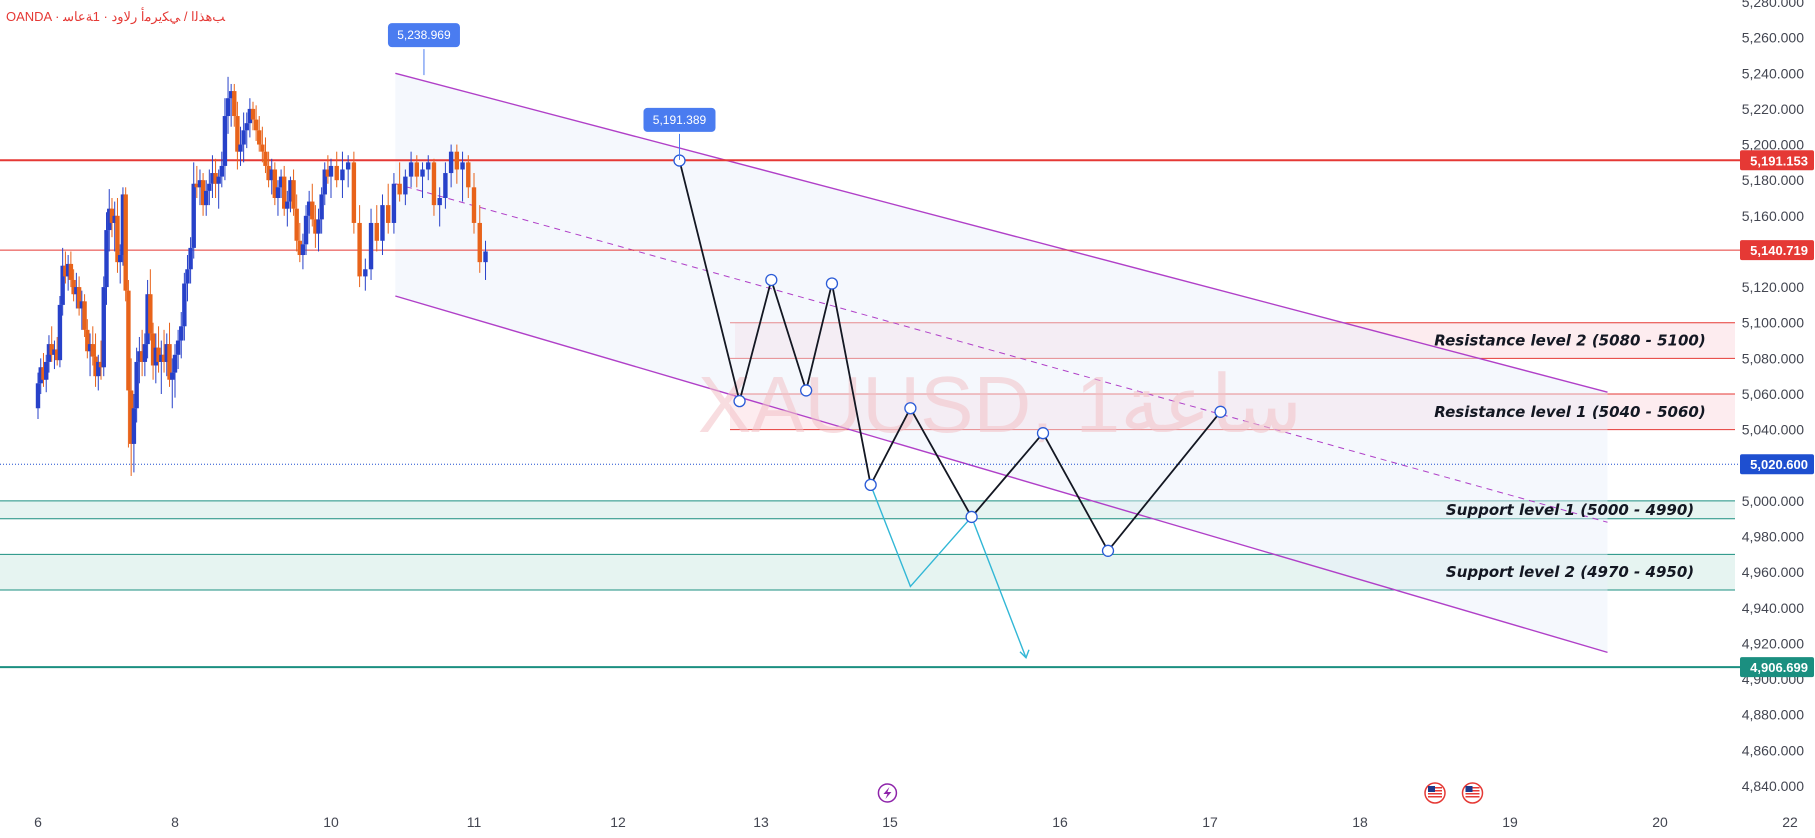 The width and height of the screenshot is (1815, 838). What do you see at coordinates (1569, 412) in the screenshot?
I see `zone-label: Resistance level 1 (5040 - 5060)` at bounding box center [1569, 412].